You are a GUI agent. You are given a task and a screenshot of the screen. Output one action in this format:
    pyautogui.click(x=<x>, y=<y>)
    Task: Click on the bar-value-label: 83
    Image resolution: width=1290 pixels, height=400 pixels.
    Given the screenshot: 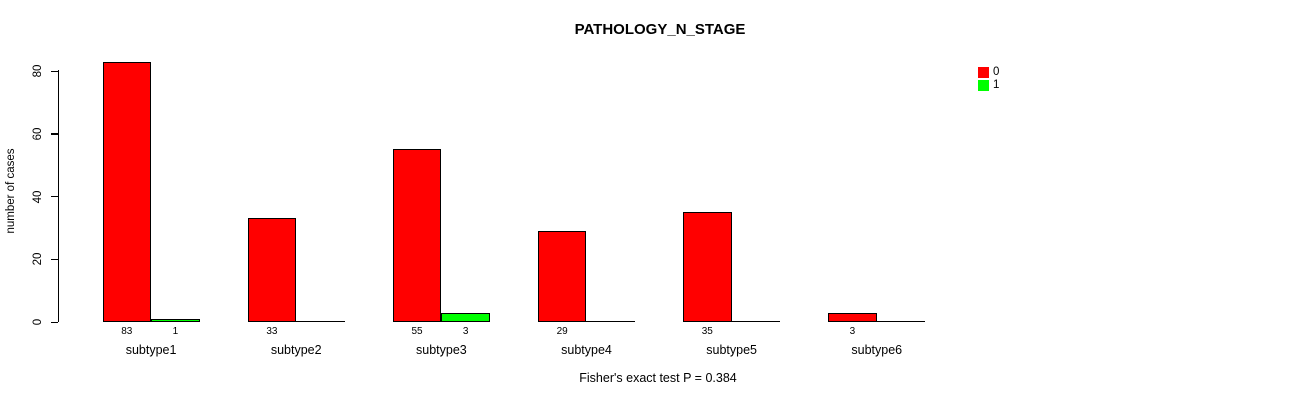 What is the action you would take?
    pyautogui.click(x=127, y=331)
    